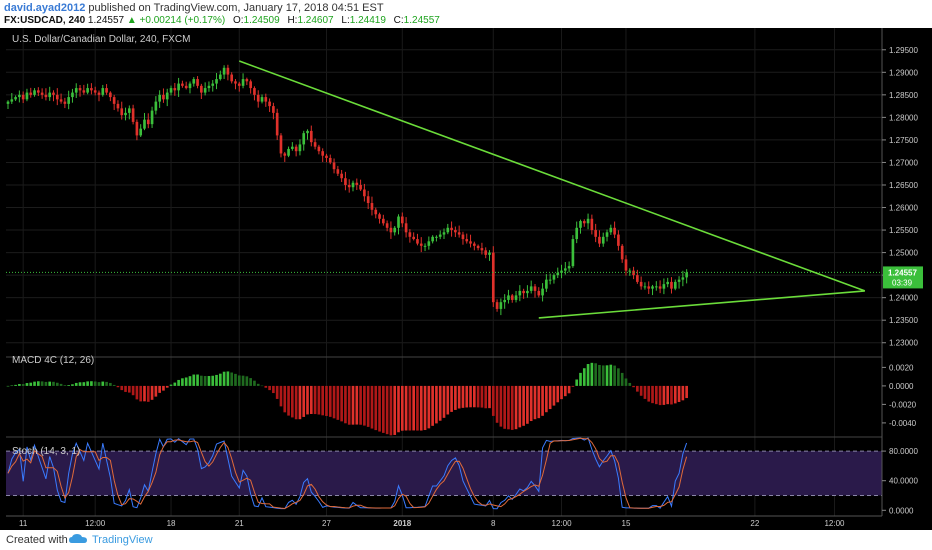  Describe the element at coordinates (466, 540) in the screenshot. I see `footer: Created with TradingView` at that location.